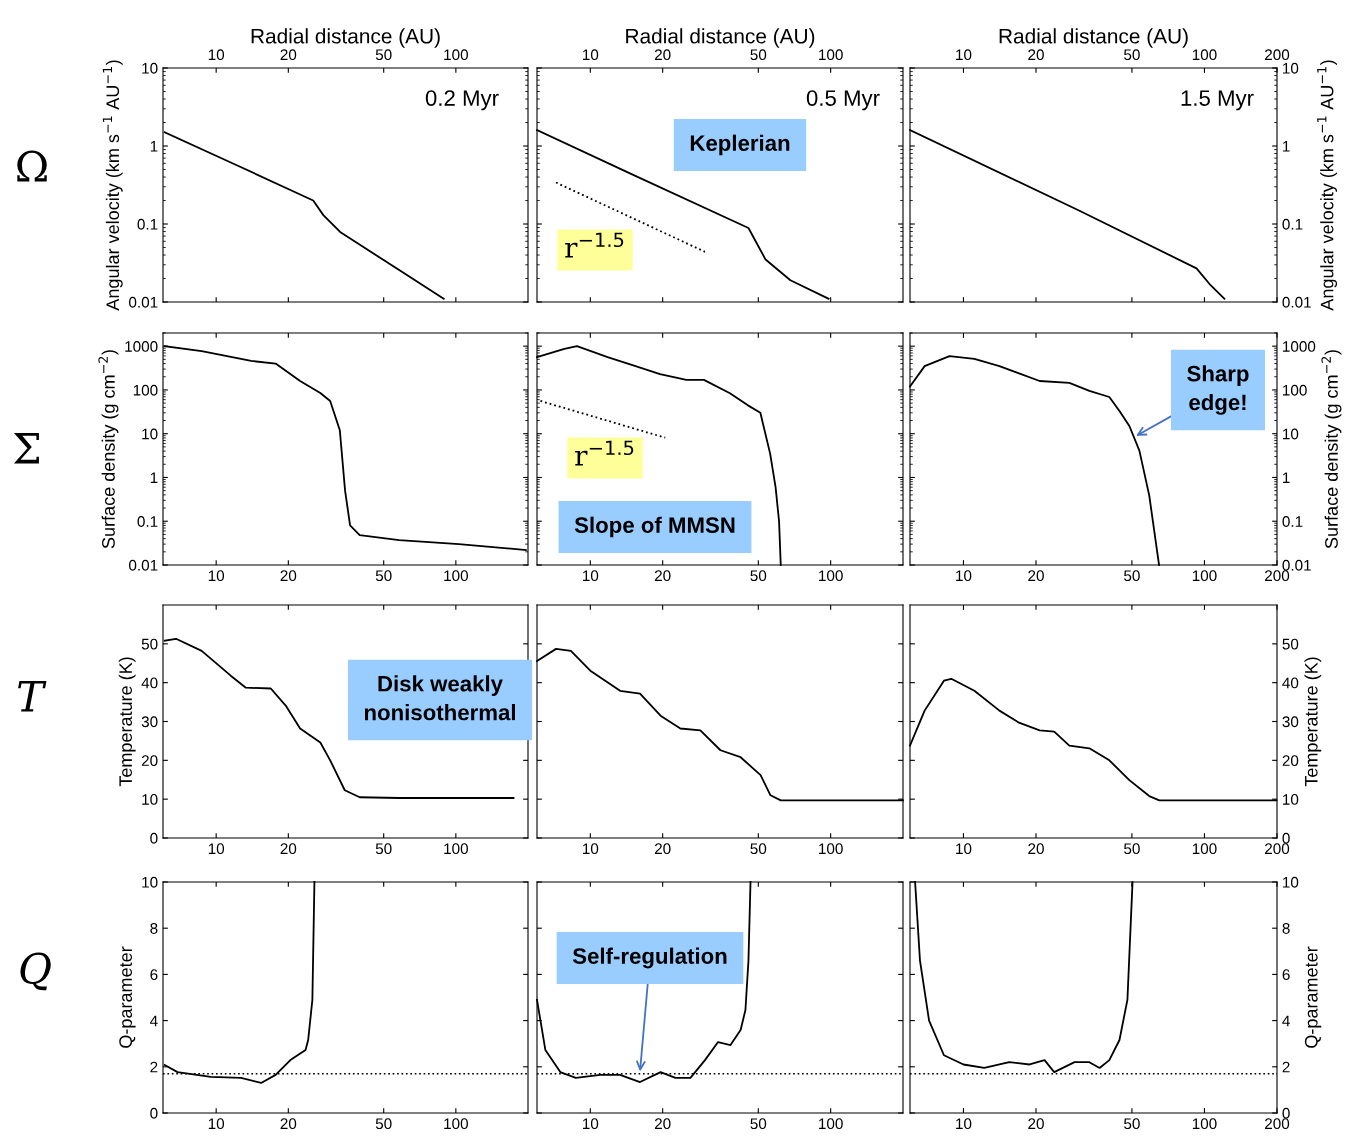 The height and width of the screenshot is (1147, 1361). What do you see at coordinates (1290, 644) in the screenshot?
I see `y-tick-label: 50` at bounding box center [1290, 644].